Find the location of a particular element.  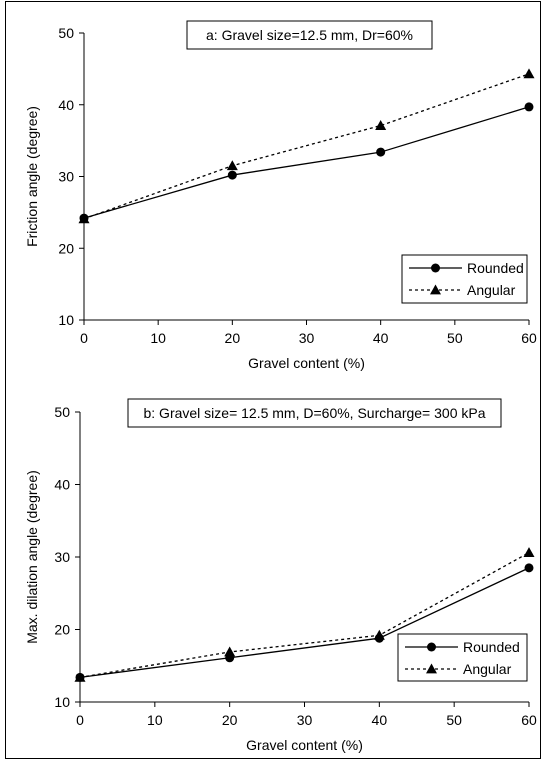

chart-title: a: Gravel size=12.5 mm, Dr=60% is located at coordinates (309, 35).